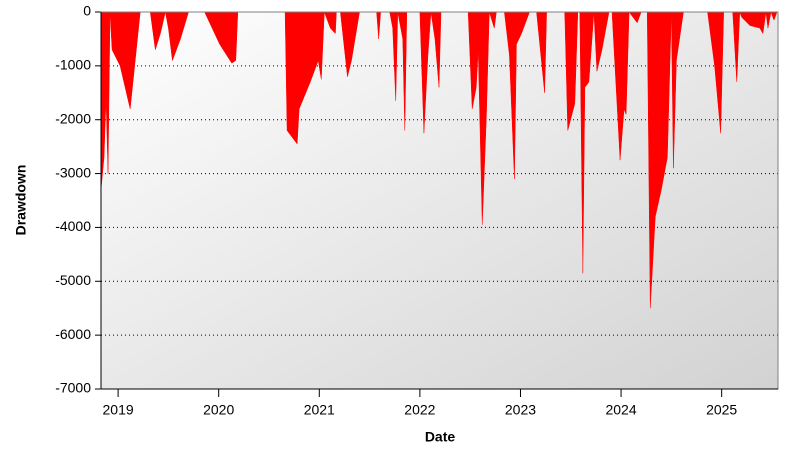 The width and height of the screenshot is (812, 462). What do you see at coordinates (73, 172) in the screenshot?
I see `y-tick-label: -3000` at bounding box center [73, 172].